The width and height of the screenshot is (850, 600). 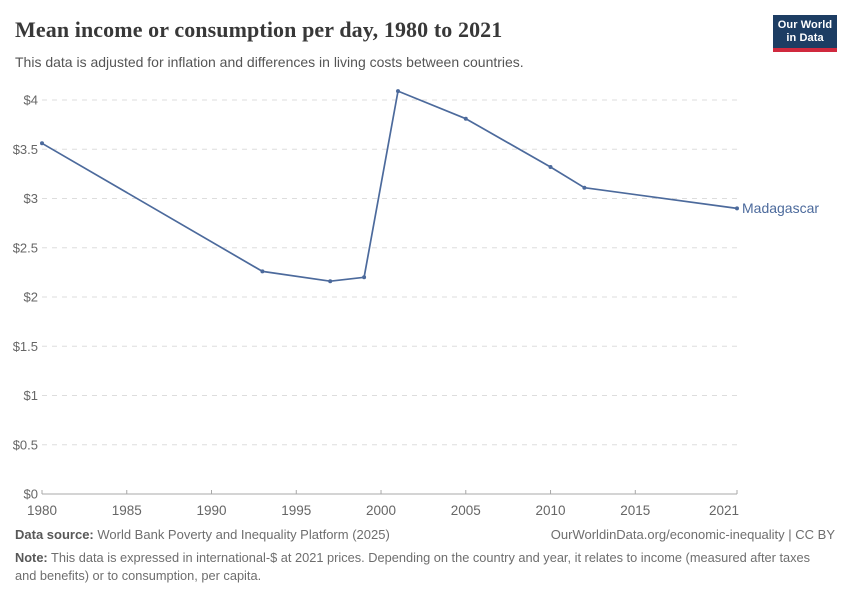 I want to click on x-axis-tick-label: 1995, so click(x=296, y=510).